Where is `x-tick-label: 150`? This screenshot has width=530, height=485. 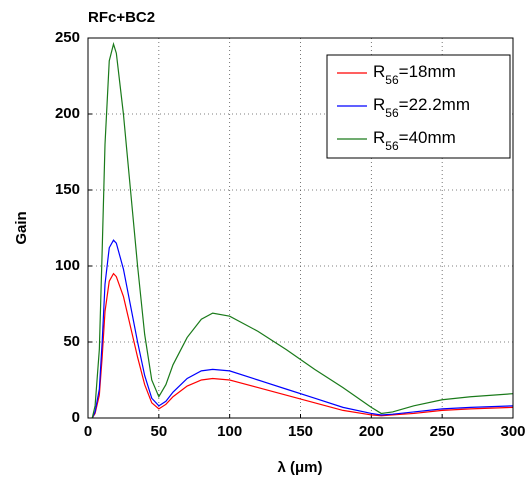
x-tick-label: 150 is located at coordinates (300, 431).